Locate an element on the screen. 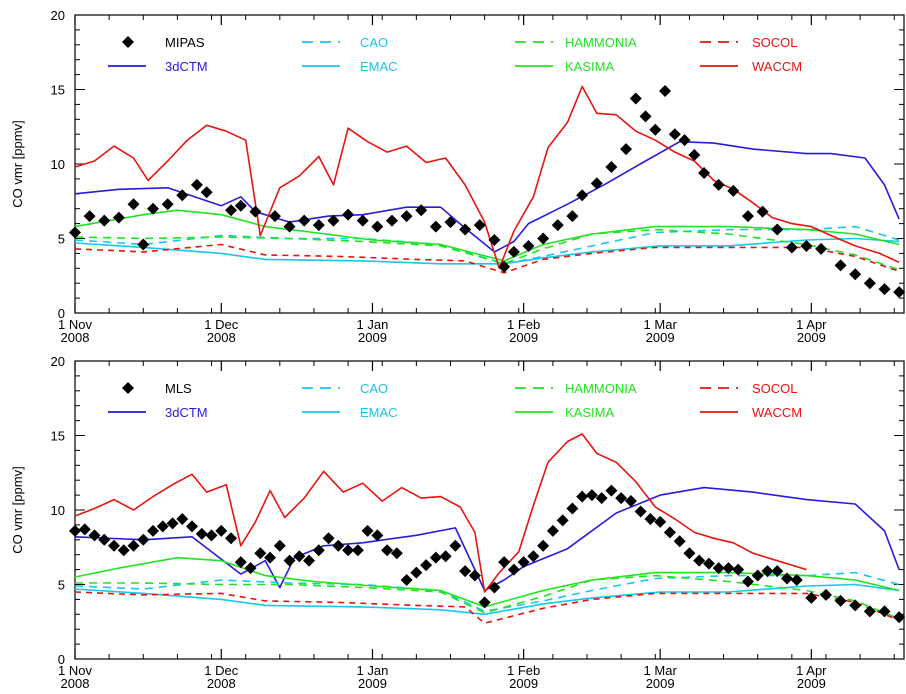 This screenshot has width=906, height=694. y-tick-label: 0 is located at coordinates (61, 313).